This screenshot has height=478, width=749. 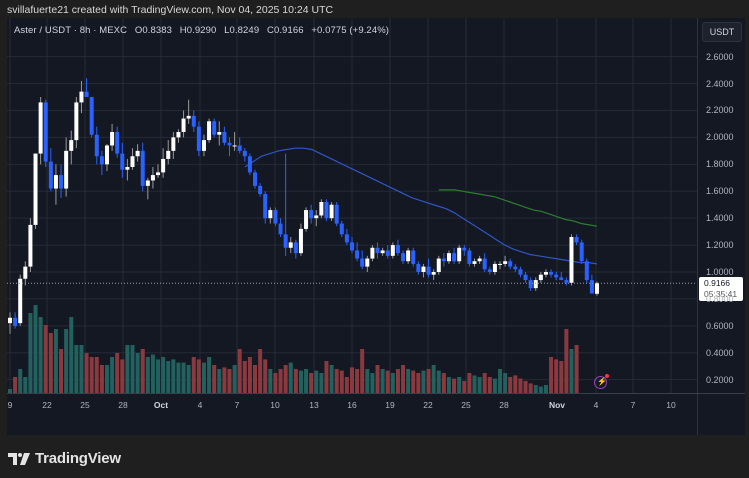 I want to click on time-tick: 28, so click(x=504, y=405).